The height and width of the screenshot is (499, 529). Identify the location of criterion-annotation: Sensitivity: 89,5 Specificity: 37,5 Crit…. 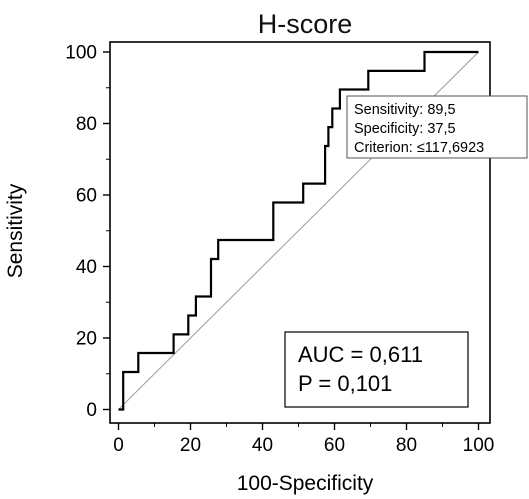
(437, 127).